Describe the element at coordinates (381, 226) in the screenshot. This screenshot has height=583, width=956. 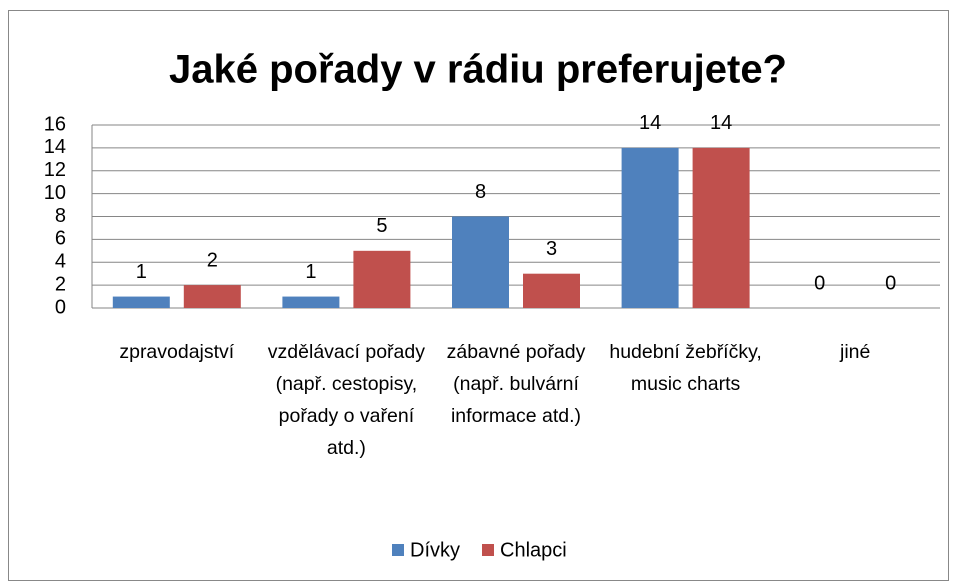
I see `value-label: 5` at that location.